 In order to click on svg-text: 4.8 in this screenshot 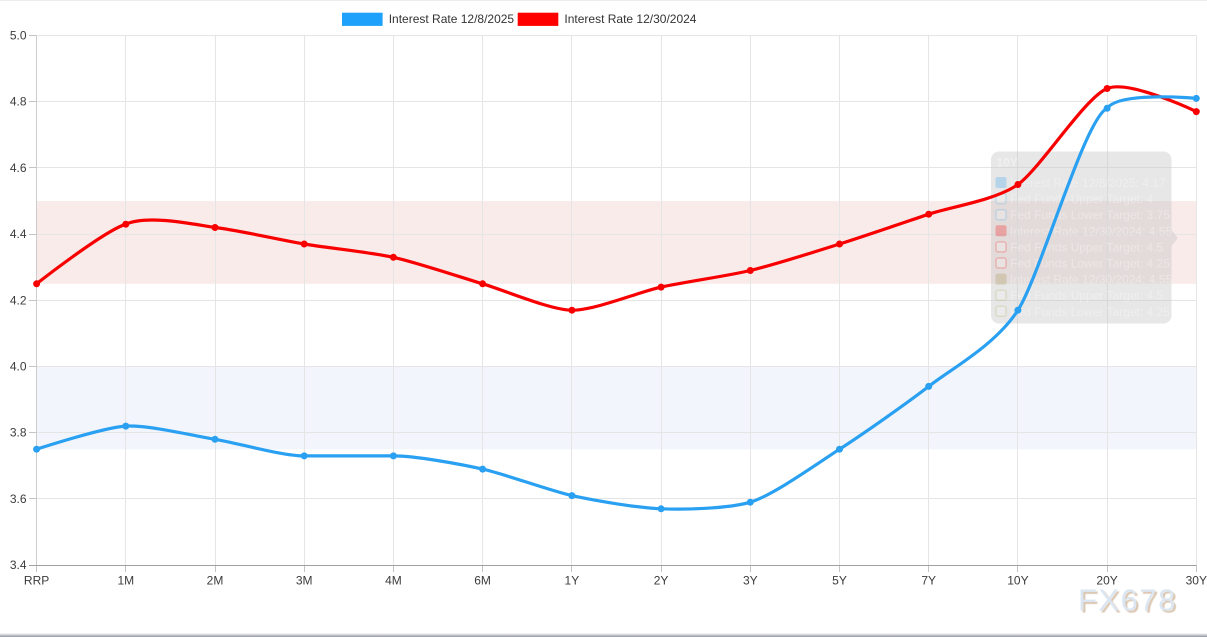, I will do `click(18, 102)`.